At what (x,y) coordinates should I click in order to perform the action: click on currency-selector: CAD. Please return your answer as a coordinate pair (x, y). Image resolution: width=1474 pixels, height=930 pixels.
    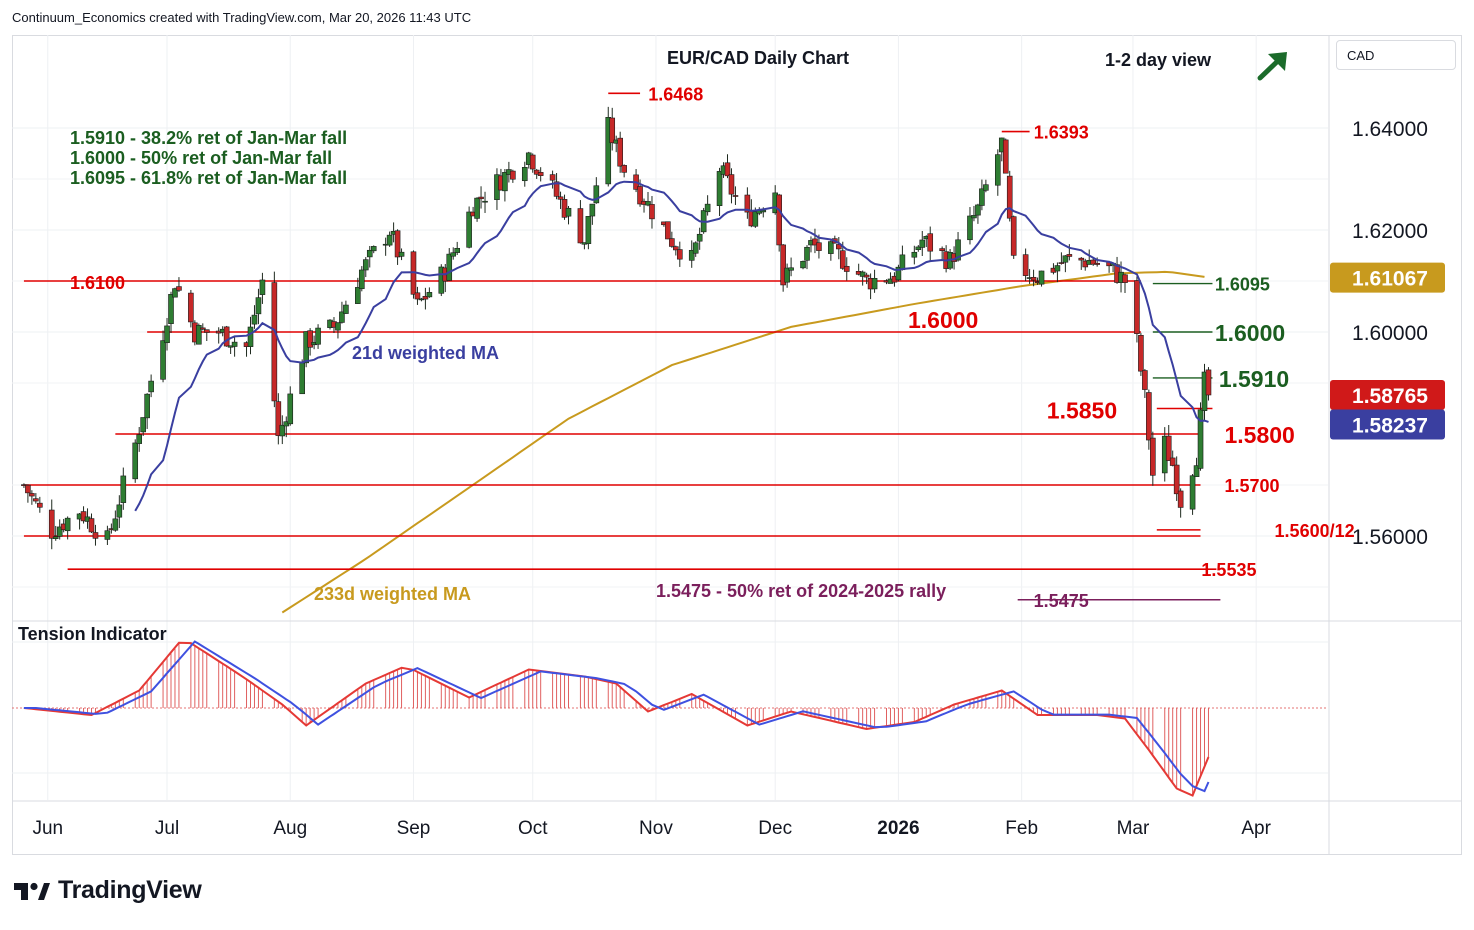
    Looking at the image, I should click on (1396, 55).